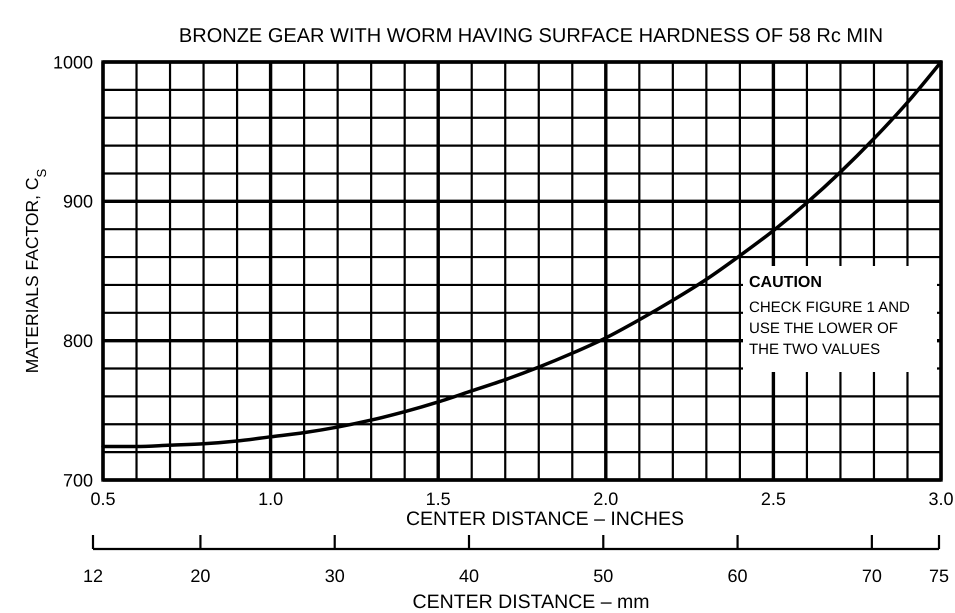 The width and height of the screenshot is (955, 613). What do you see at coordinates (103, 499) in the screenshot?
I see `x-tick-label: 0.5` at bounding box center [103, 499].